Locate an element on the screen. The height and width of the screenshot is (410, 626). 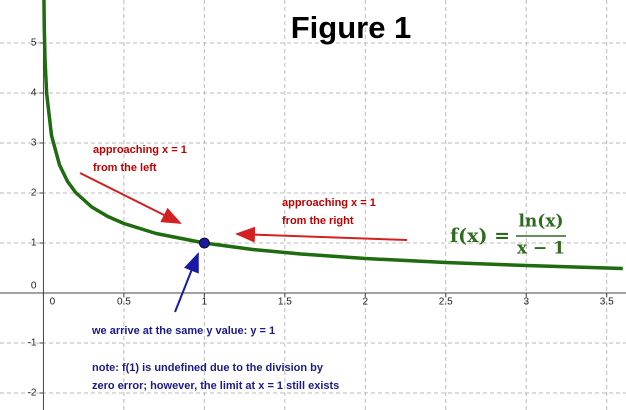
x-tick-label: 0 is located at coordinates (53, 302).